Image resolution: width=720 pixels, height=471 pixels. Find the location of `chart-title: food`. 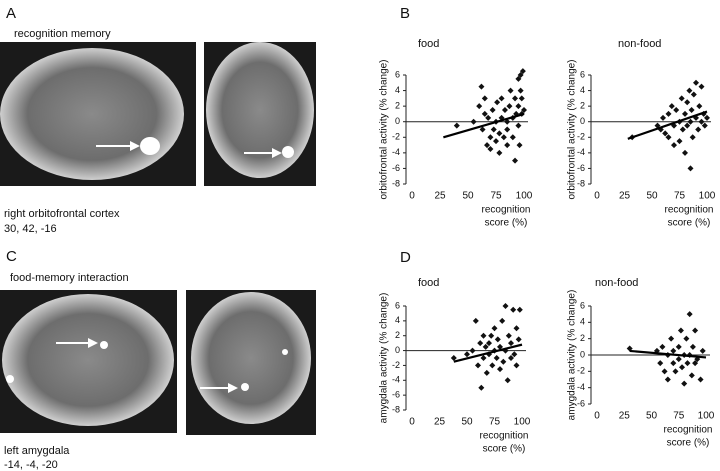

chart-title: food is located at coordinates (428, 44).